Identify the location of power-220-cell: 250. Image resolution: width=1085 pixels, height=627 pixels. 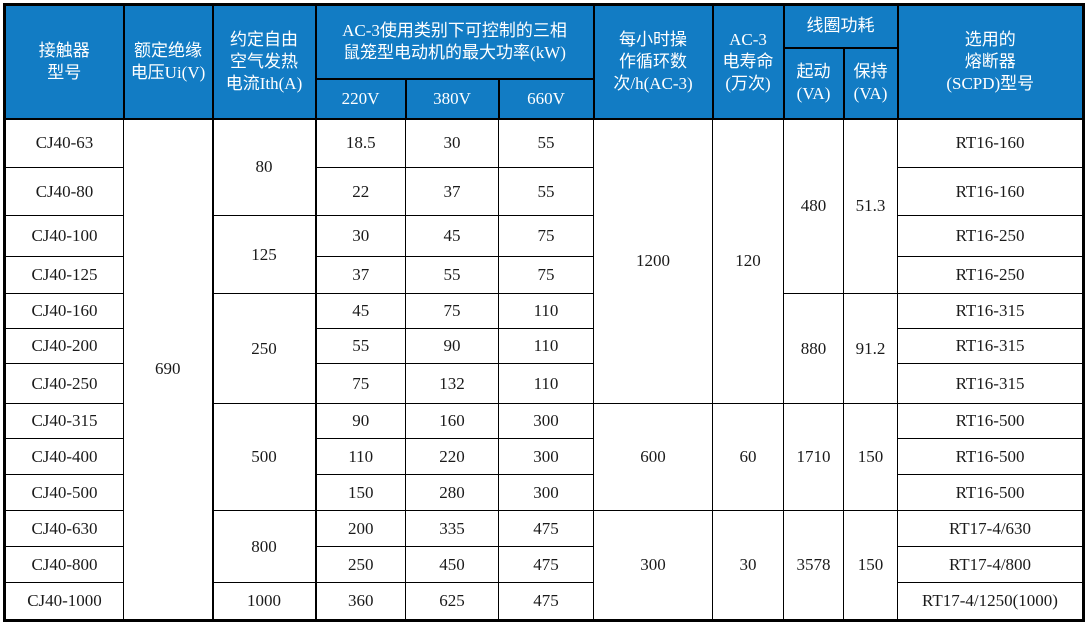
(360, 564).